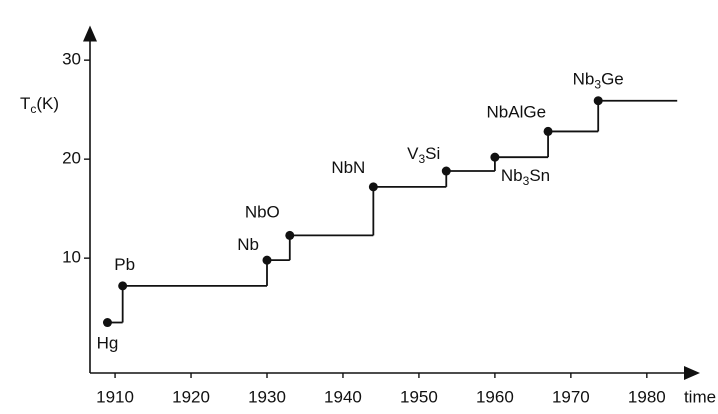 This screenshot has height=414, width=718. Describe the element at coordinates (71, 59) in the screenshot. I see `y-tick-label: 30` at that location.